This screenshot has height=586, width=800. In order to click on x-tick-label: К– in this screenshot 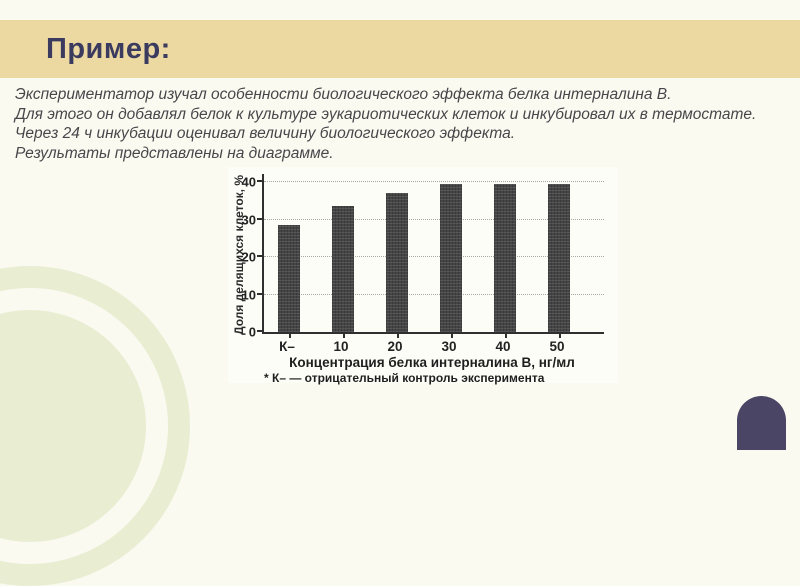, I will do `click(287, 346)`.